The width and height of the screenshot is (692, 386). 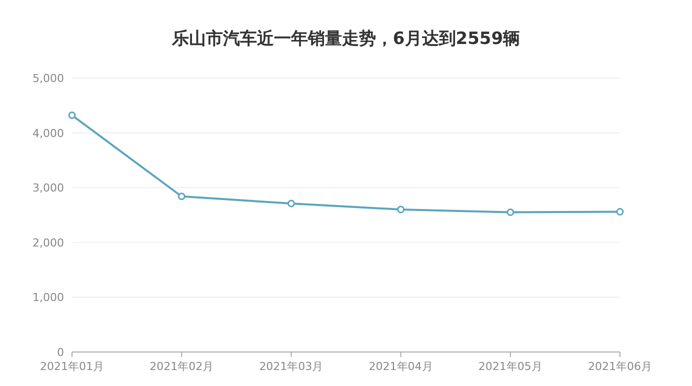 I want to click on x-tick-label: 2021年04月, so click(x=400, y=366).